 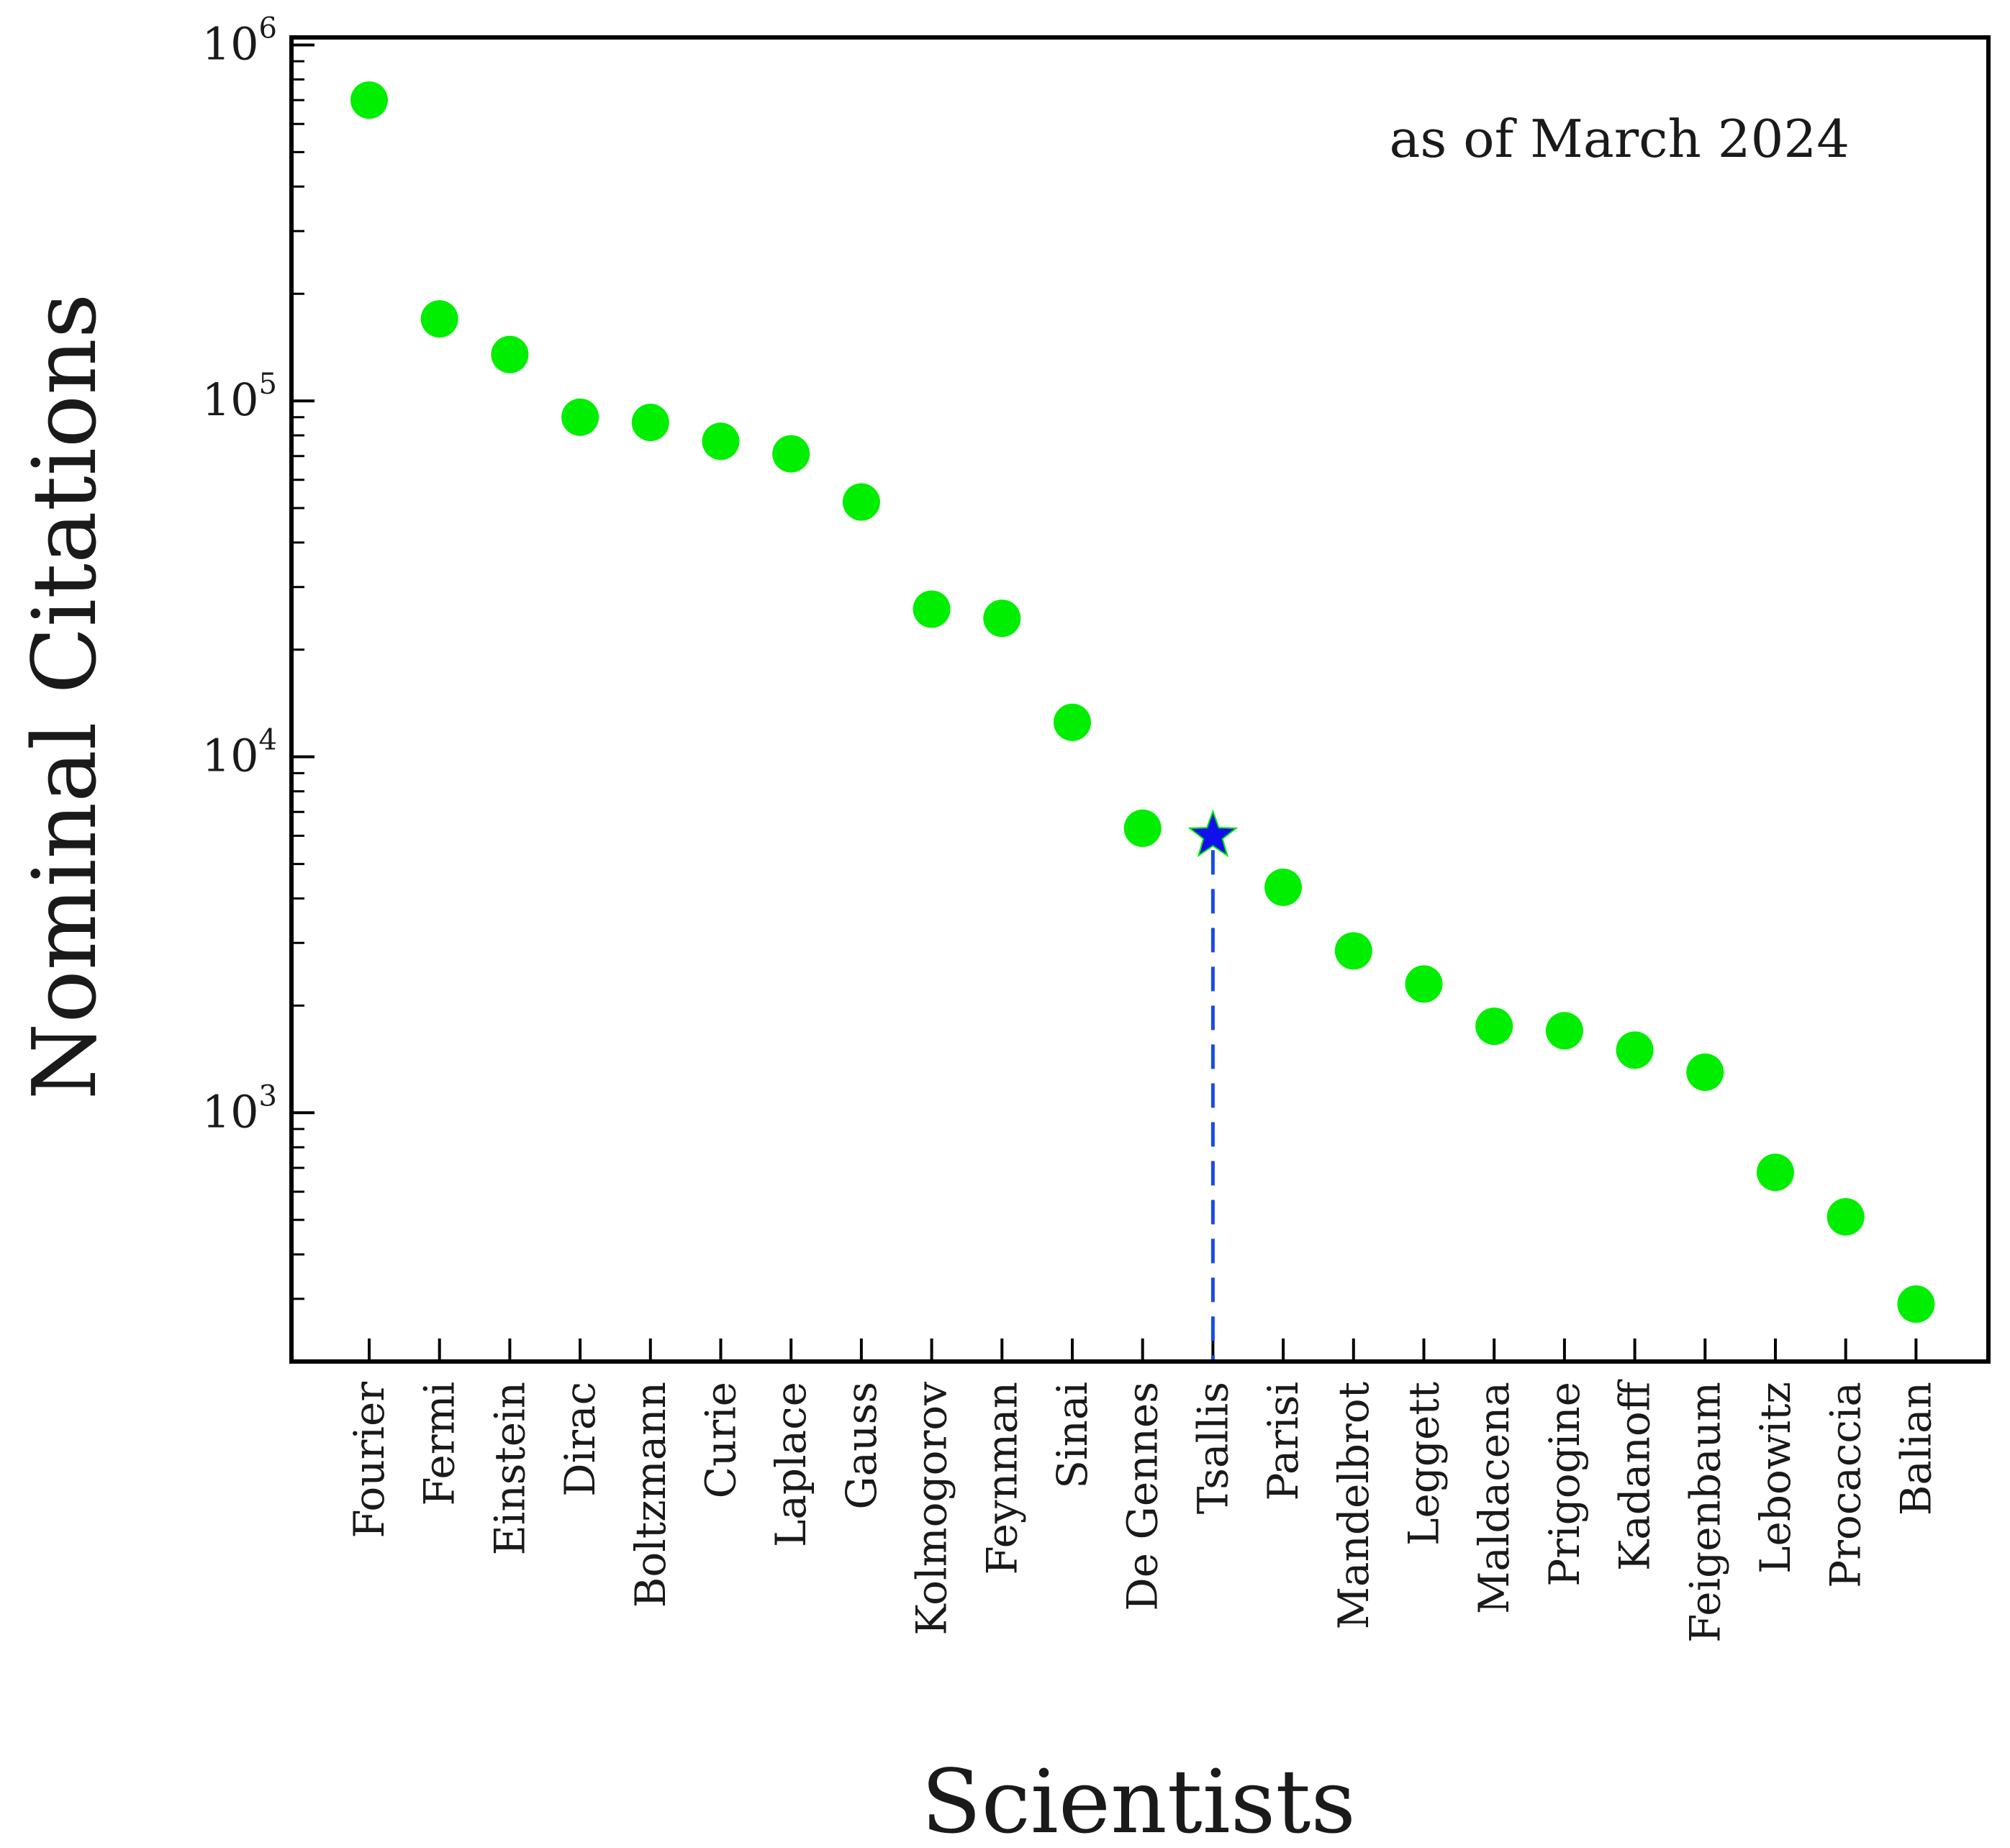 What do you see at coordinates (721, 1440) in the screenshot?
I see `x-category-label: Curie` at bounding box center [721, 1440].